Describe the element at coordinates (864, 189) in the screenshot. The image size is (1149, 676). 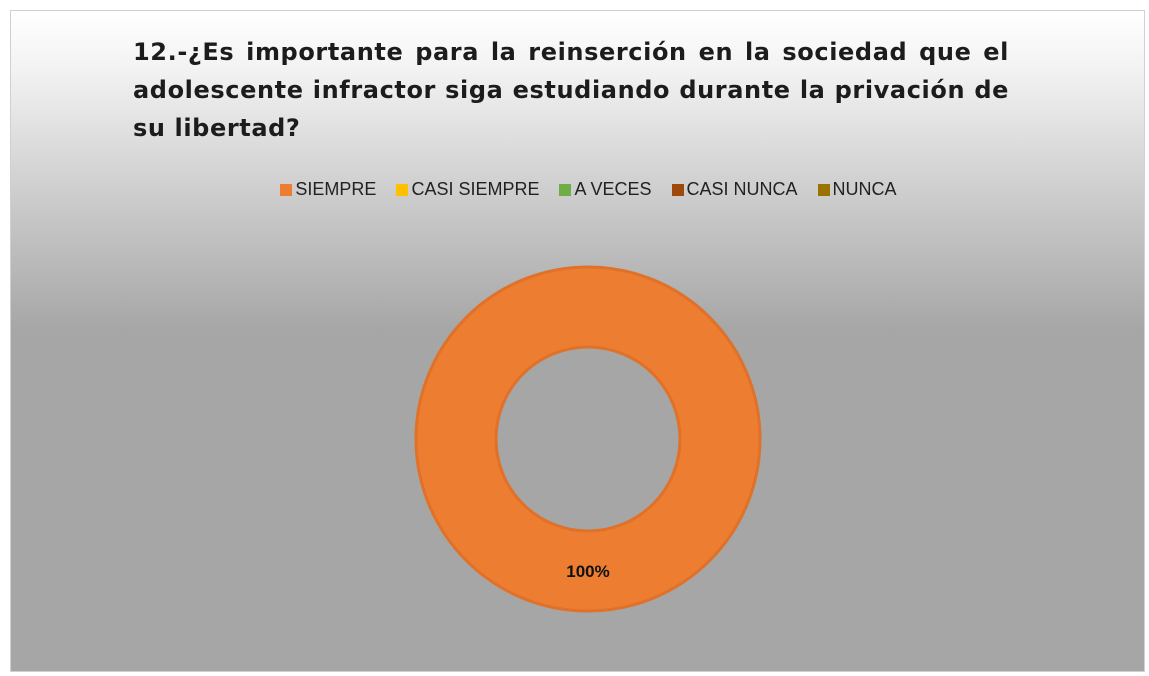
I see `legend-label: NUNCA` at that location.